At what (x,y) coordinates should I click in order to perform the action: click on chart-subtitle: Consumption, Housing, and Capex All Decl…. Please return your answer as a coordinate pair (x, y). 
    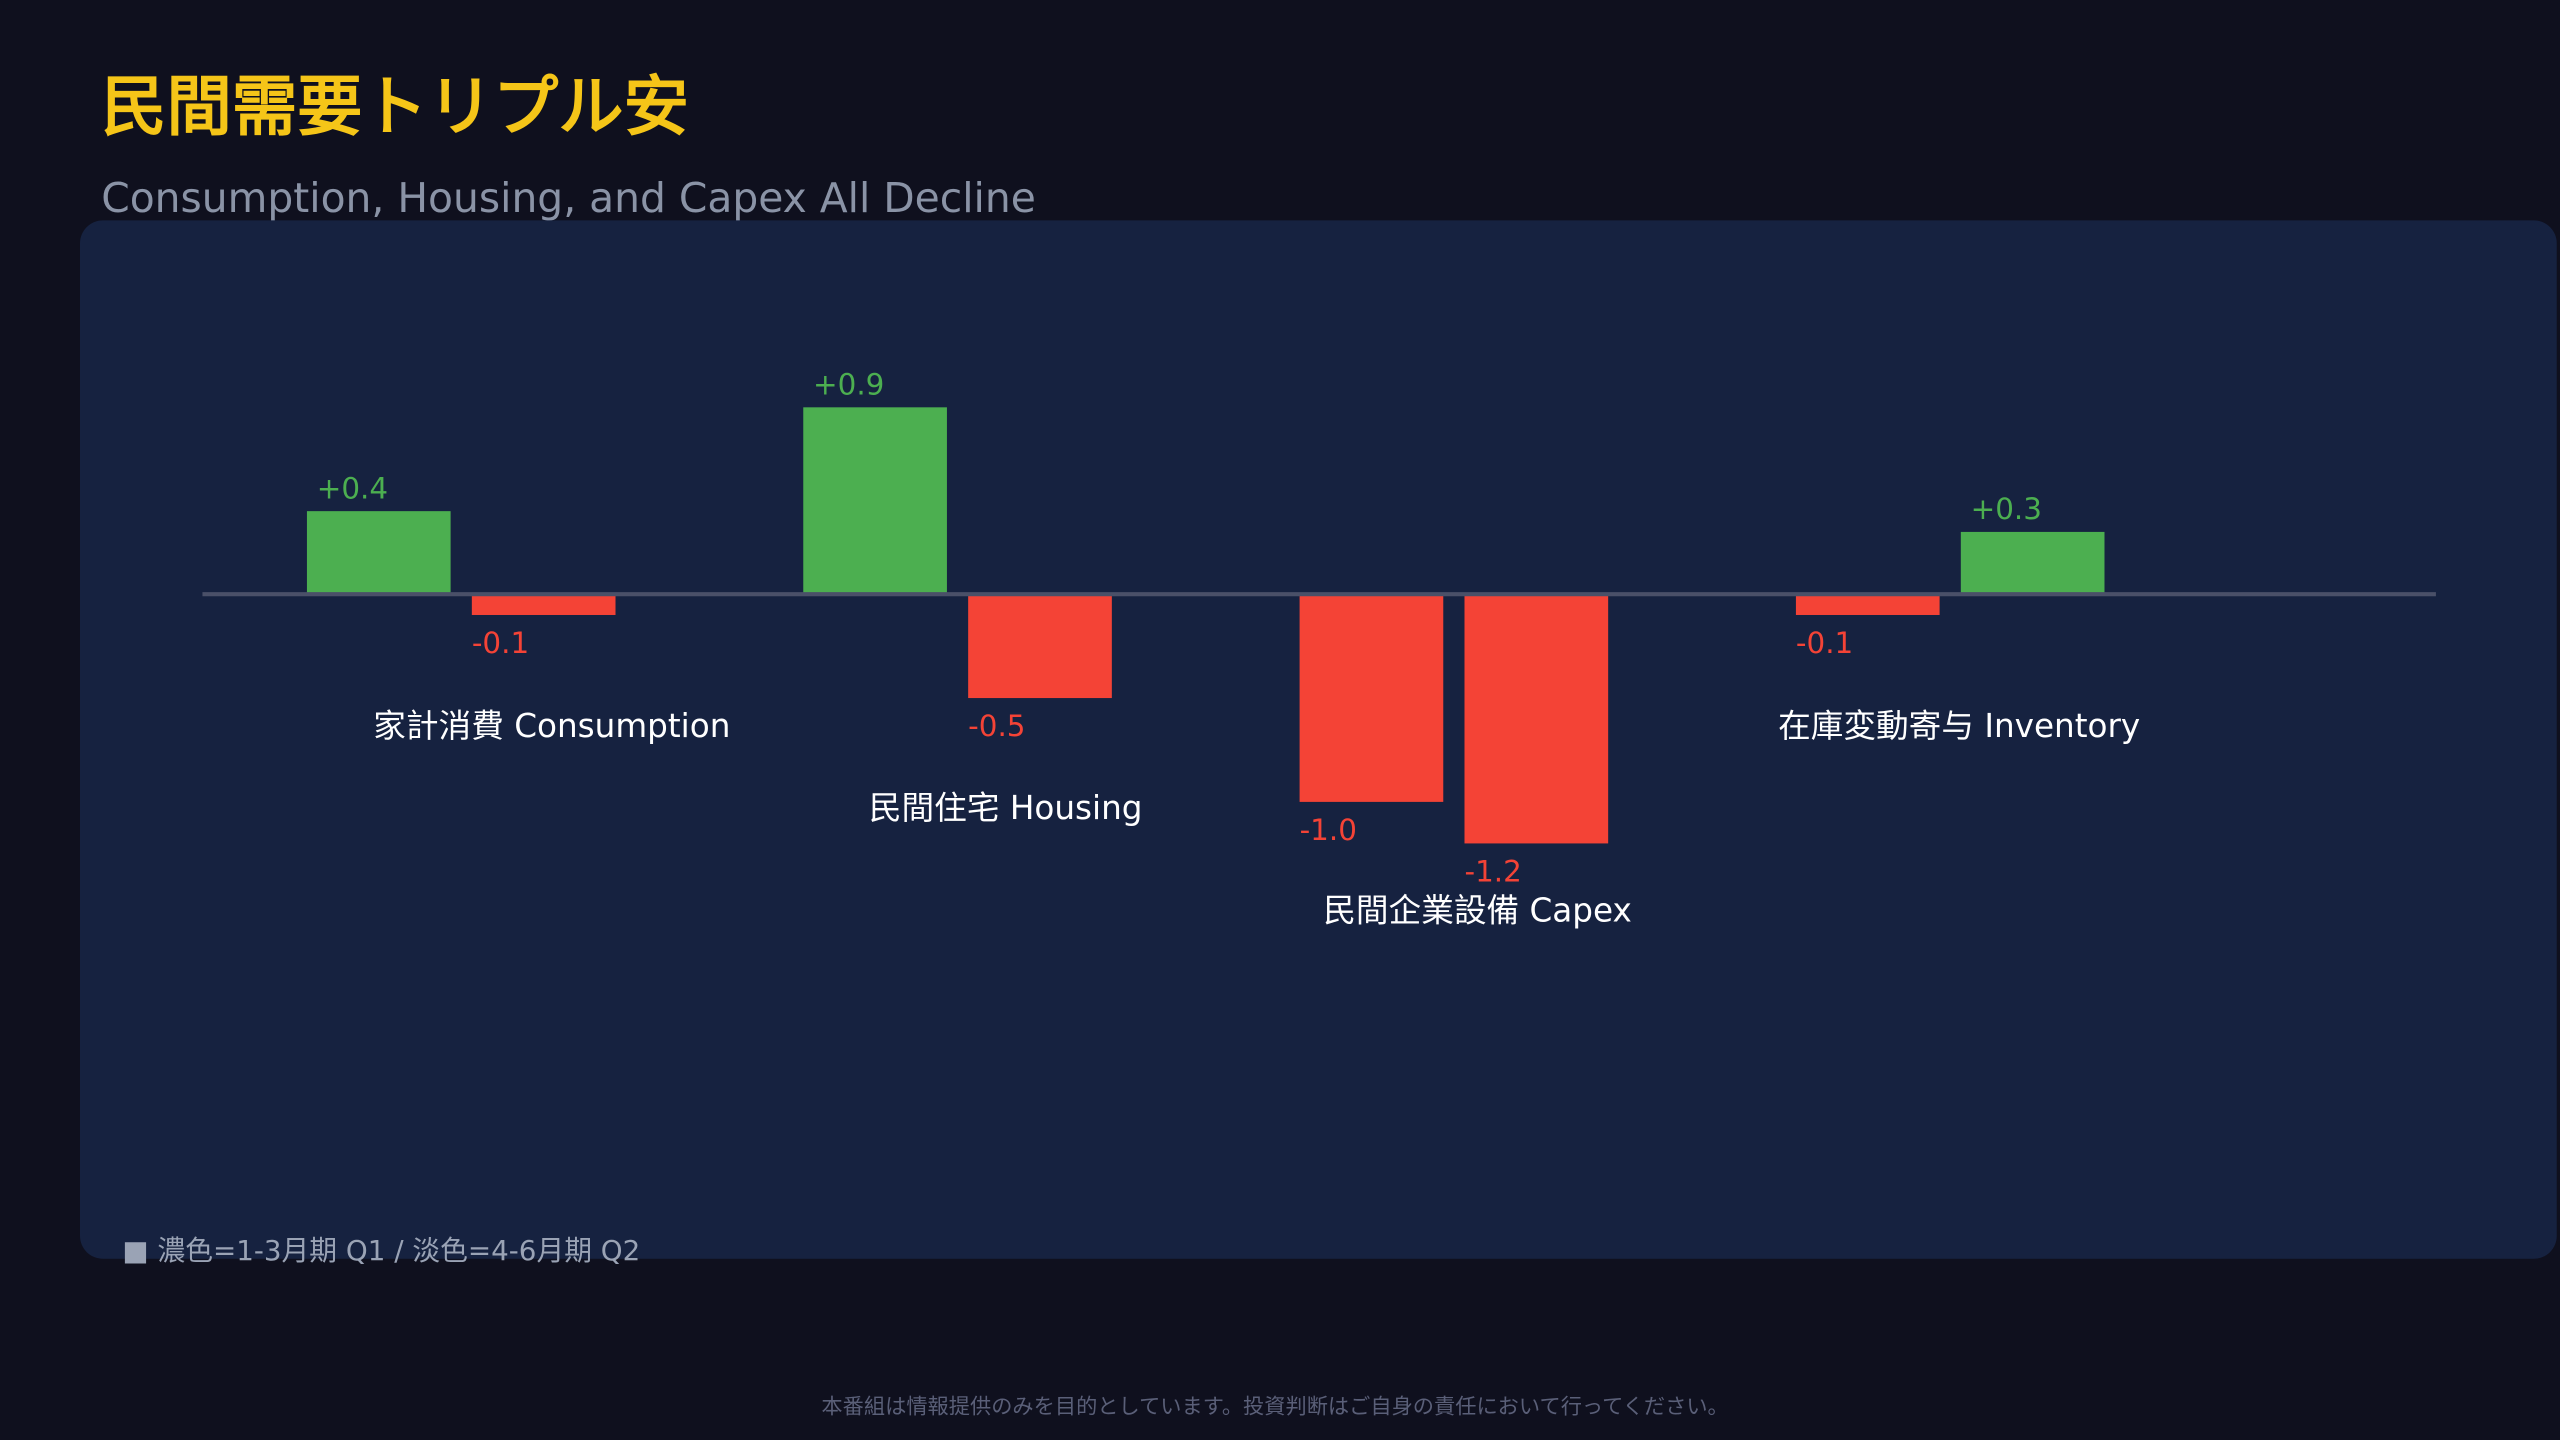
    Looking at the image, I should click on (568, 198).